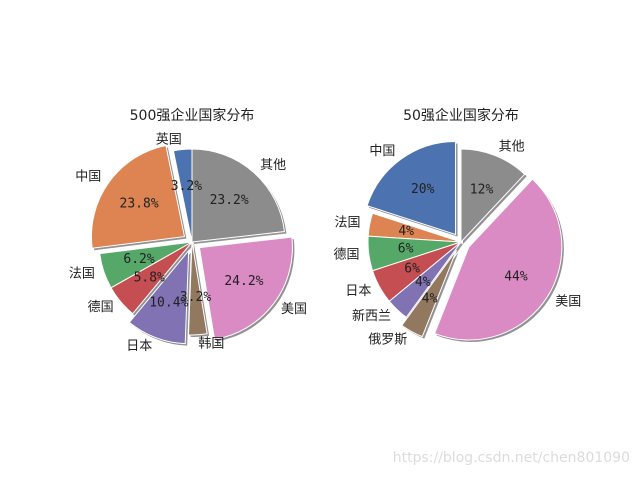  Describe the element at coordinates (387, 339) in the screenshot. I see `slice-label: 俄罗斯` at that location.